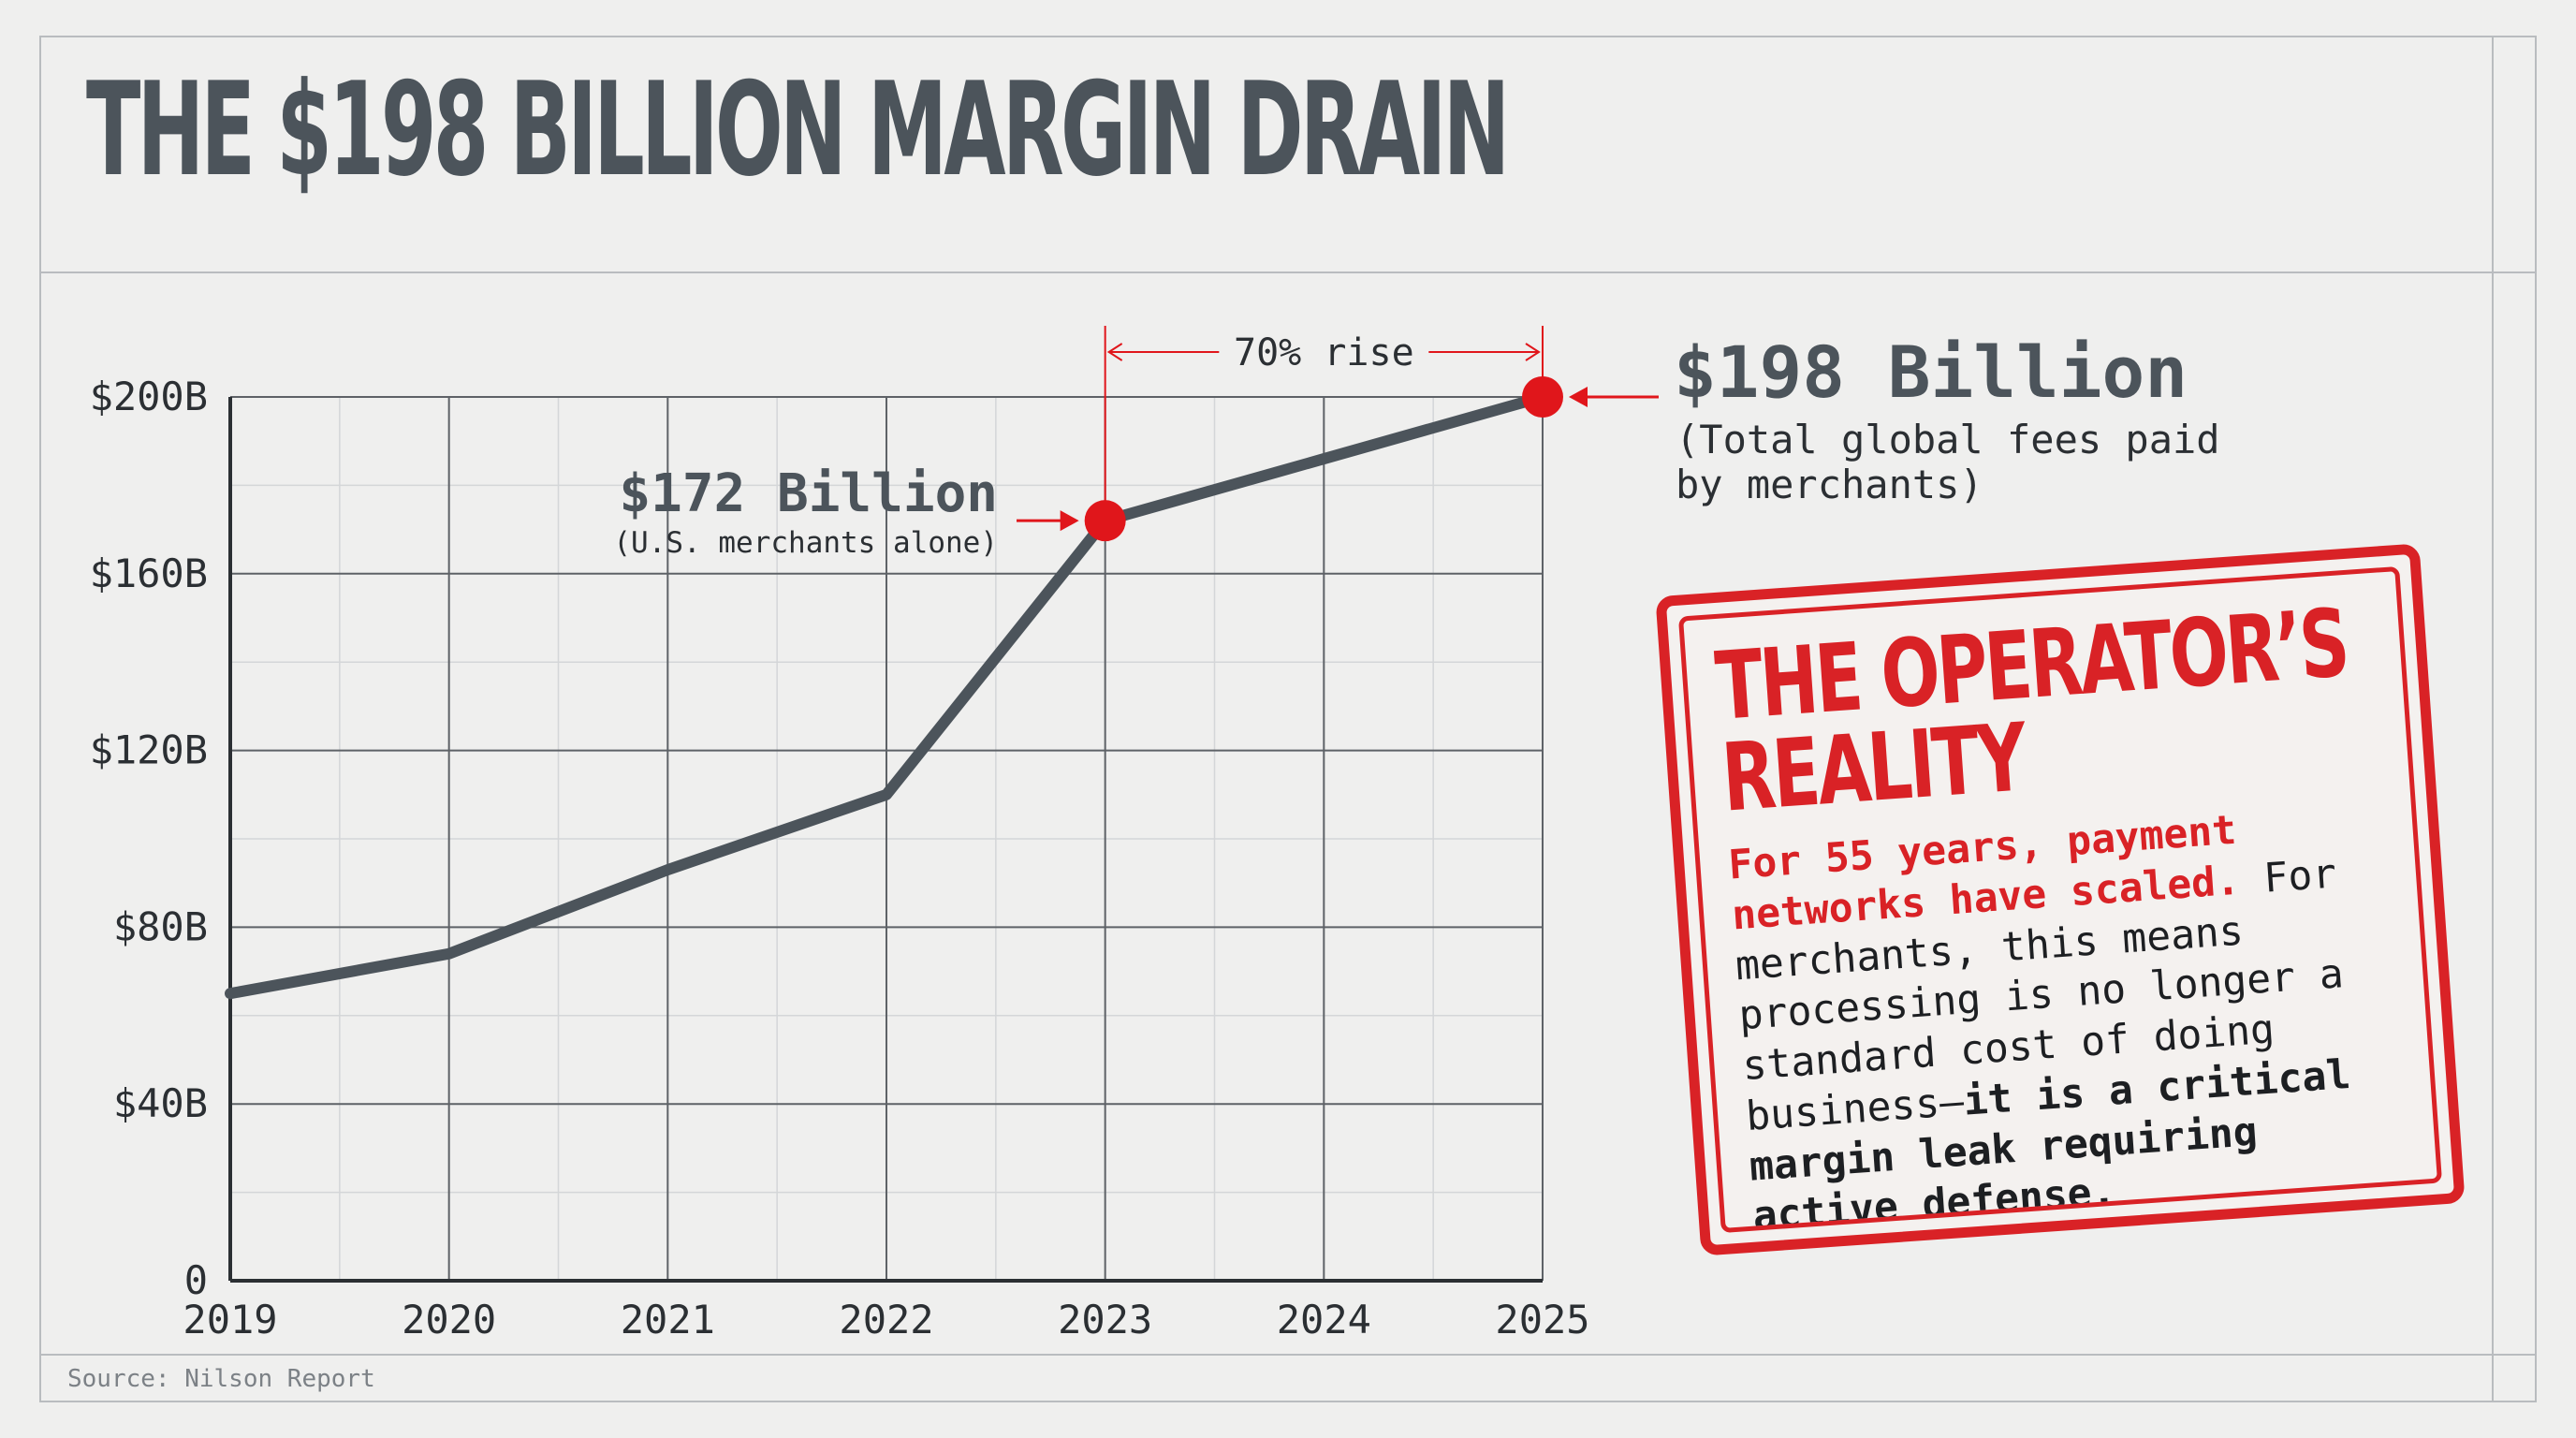 The image size is (2576, 1438). What do you see at coordinates (1288, 1355) in the screenshot?
I see `footer-divider` at bounding box center [1288, 1355].